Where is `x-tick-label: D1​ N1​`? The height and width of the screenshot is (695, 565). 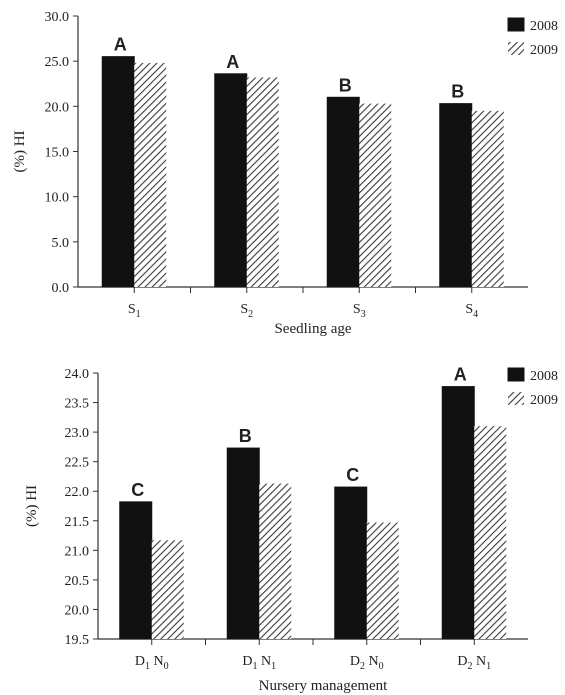 x-tick-label: D1​ N1​ is located at coordinates (259, 663).